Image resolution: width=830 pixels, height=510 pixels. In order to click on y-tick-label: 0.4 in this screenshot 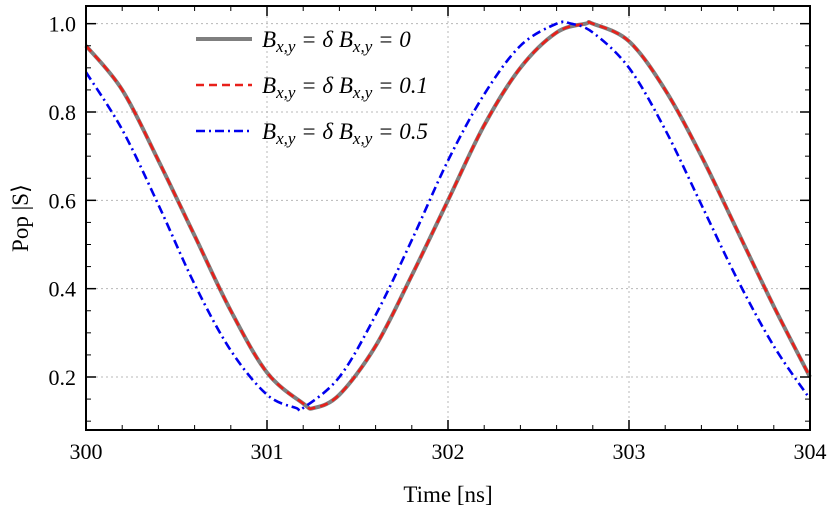, I will do `click(63, 289)`.